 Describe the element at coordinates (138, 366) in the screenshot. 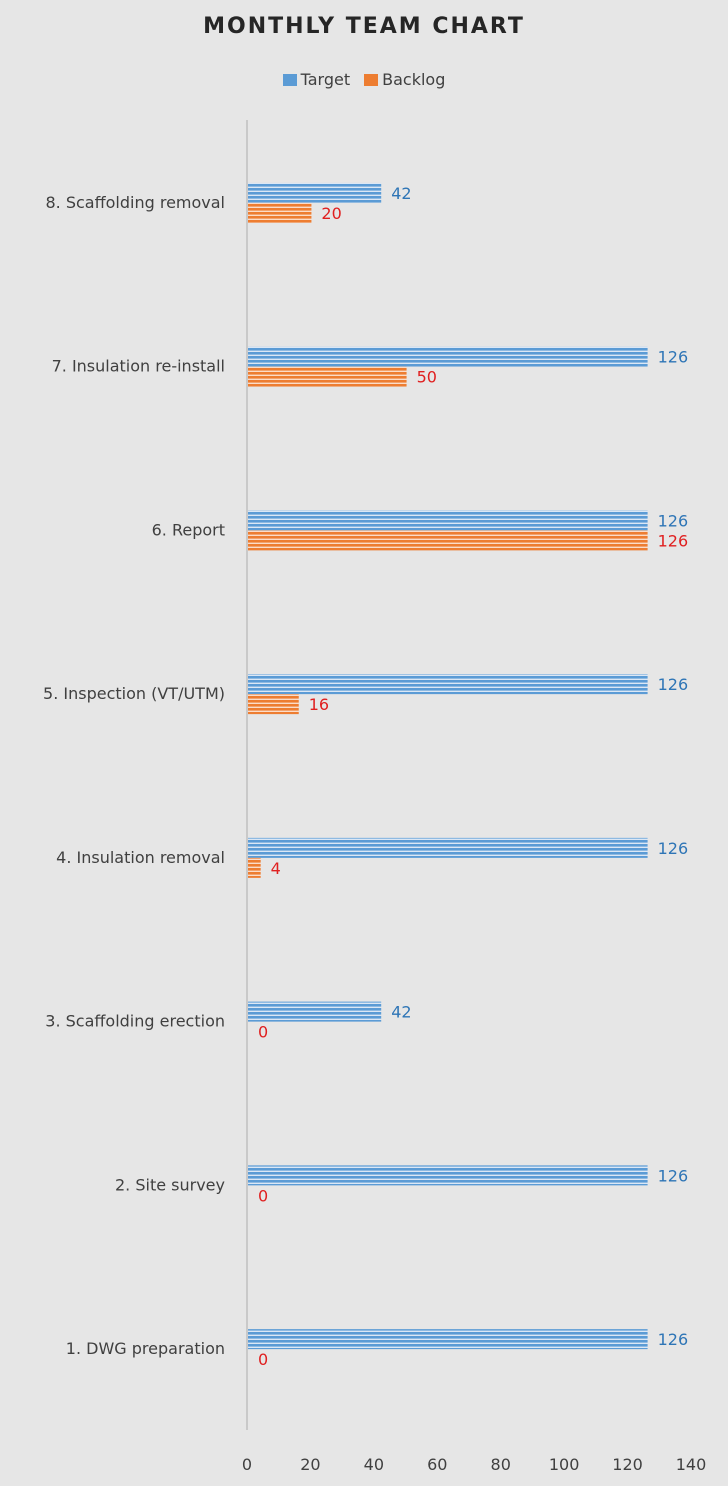

I see `category-label: 7. Insulation re-install` at that location.